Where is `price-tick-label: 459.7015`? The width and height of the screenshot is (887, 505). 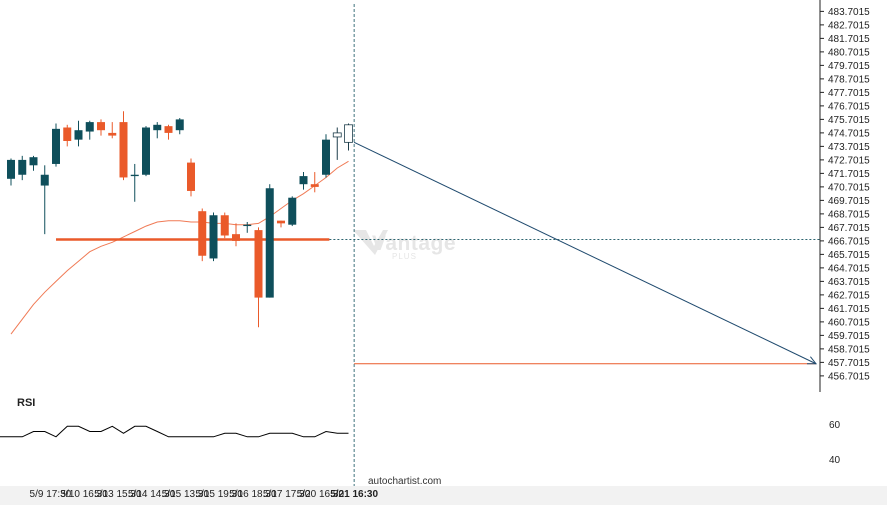 price-tick-label: 459.7015 is located at coordinates (849, 336).